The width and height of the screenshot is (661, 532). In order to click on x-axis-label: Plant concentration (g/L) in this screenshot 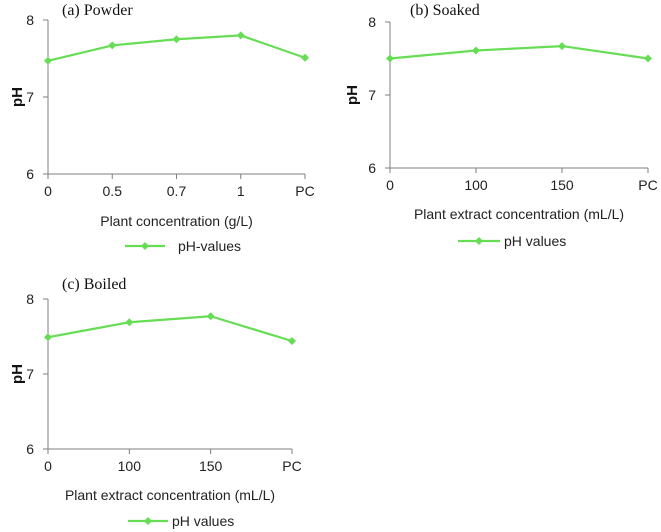, I will do `click(176, 221)`.